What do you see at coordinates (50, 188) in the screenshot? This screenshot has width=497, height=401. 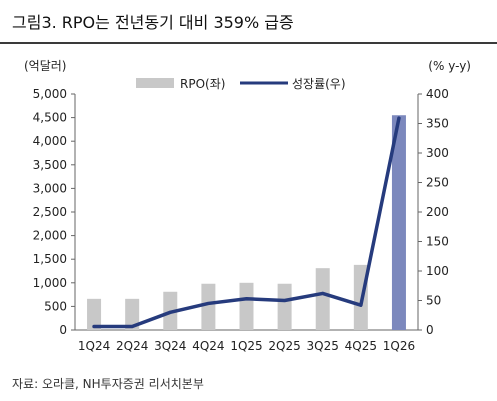 I see `left-tick-label: 3,000` at bounding box center [50, 188].